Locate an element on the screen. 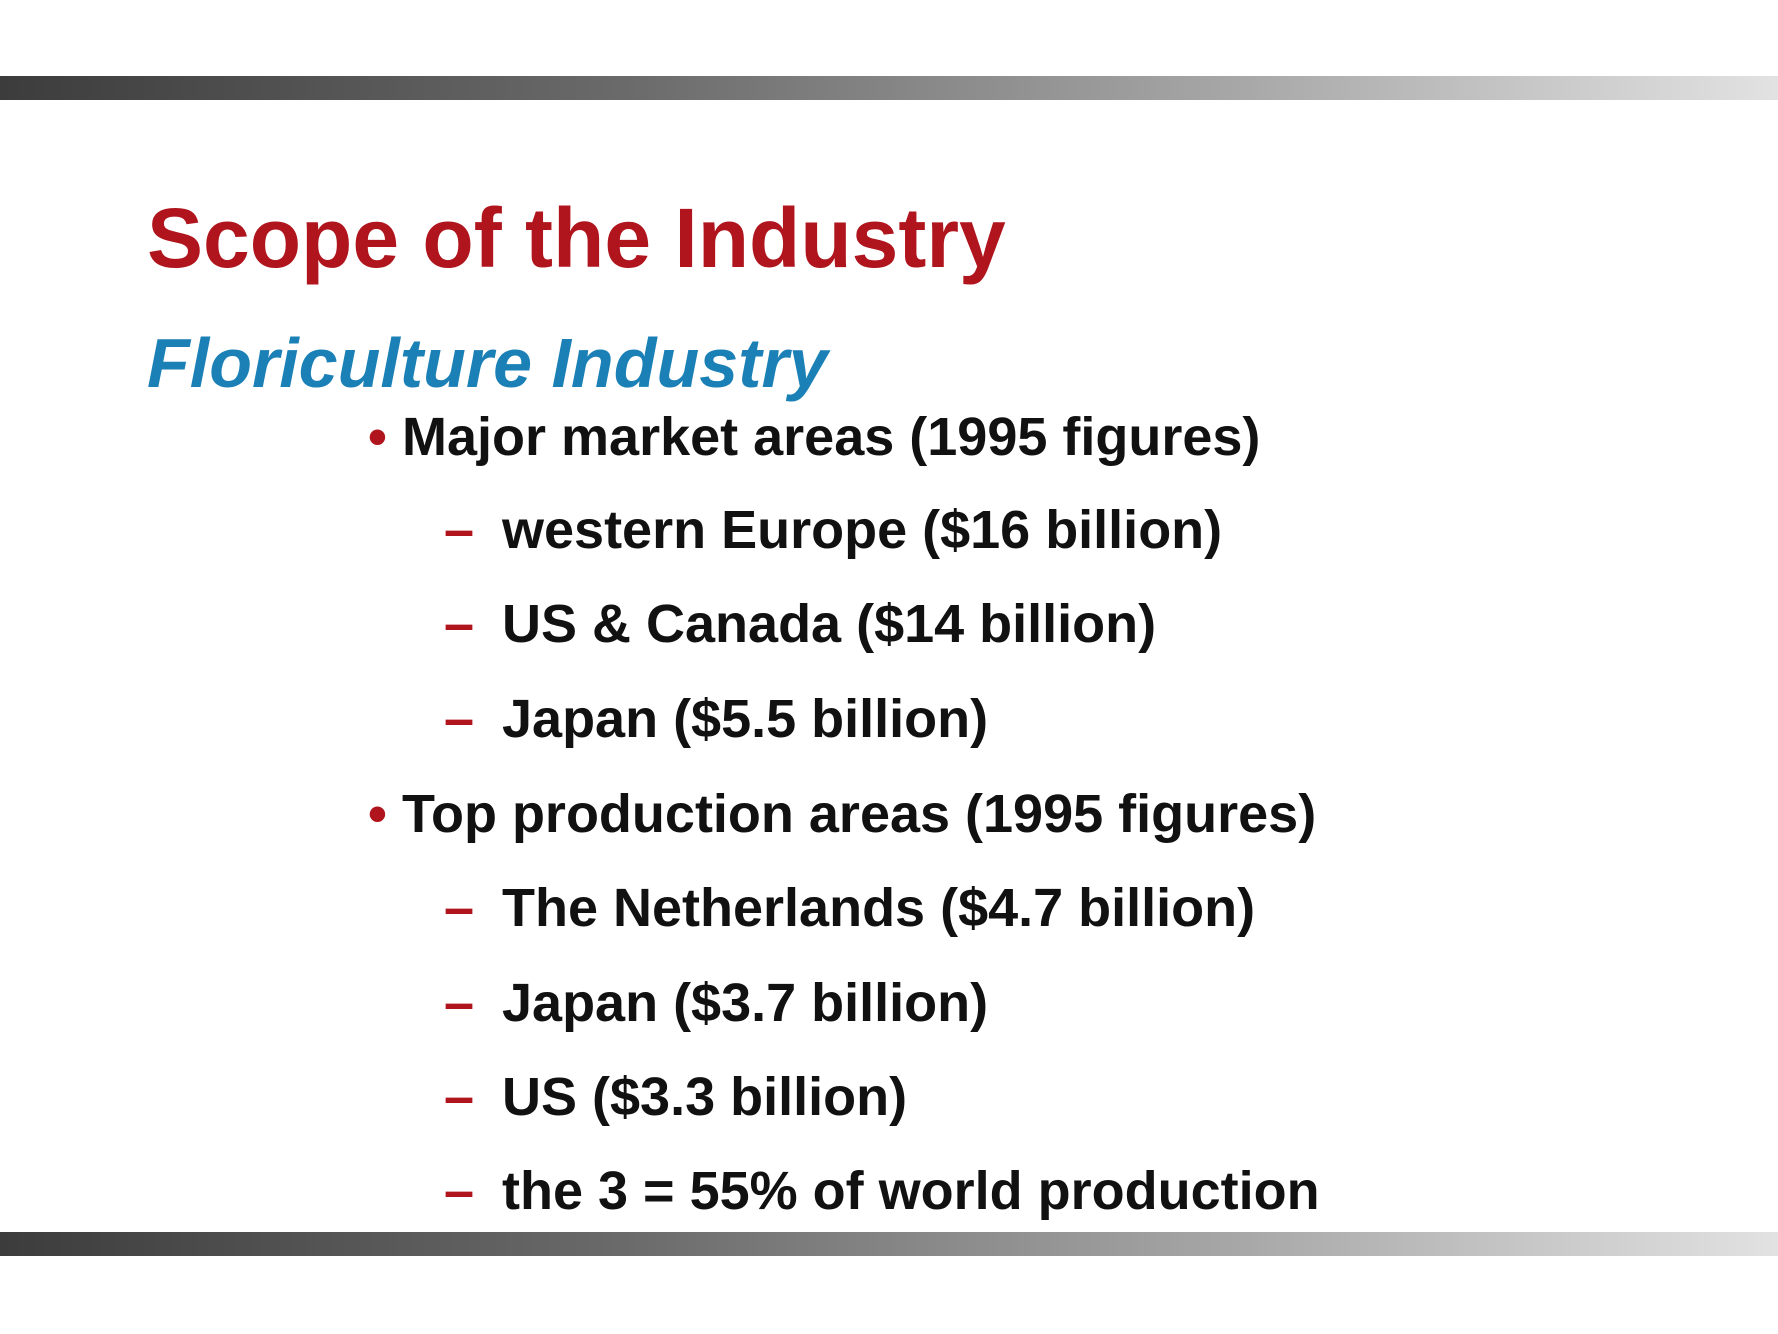 The image size is (1778, 1334). list-item: – the 3 = 55% of world production is located at coordinates (882, 1191).